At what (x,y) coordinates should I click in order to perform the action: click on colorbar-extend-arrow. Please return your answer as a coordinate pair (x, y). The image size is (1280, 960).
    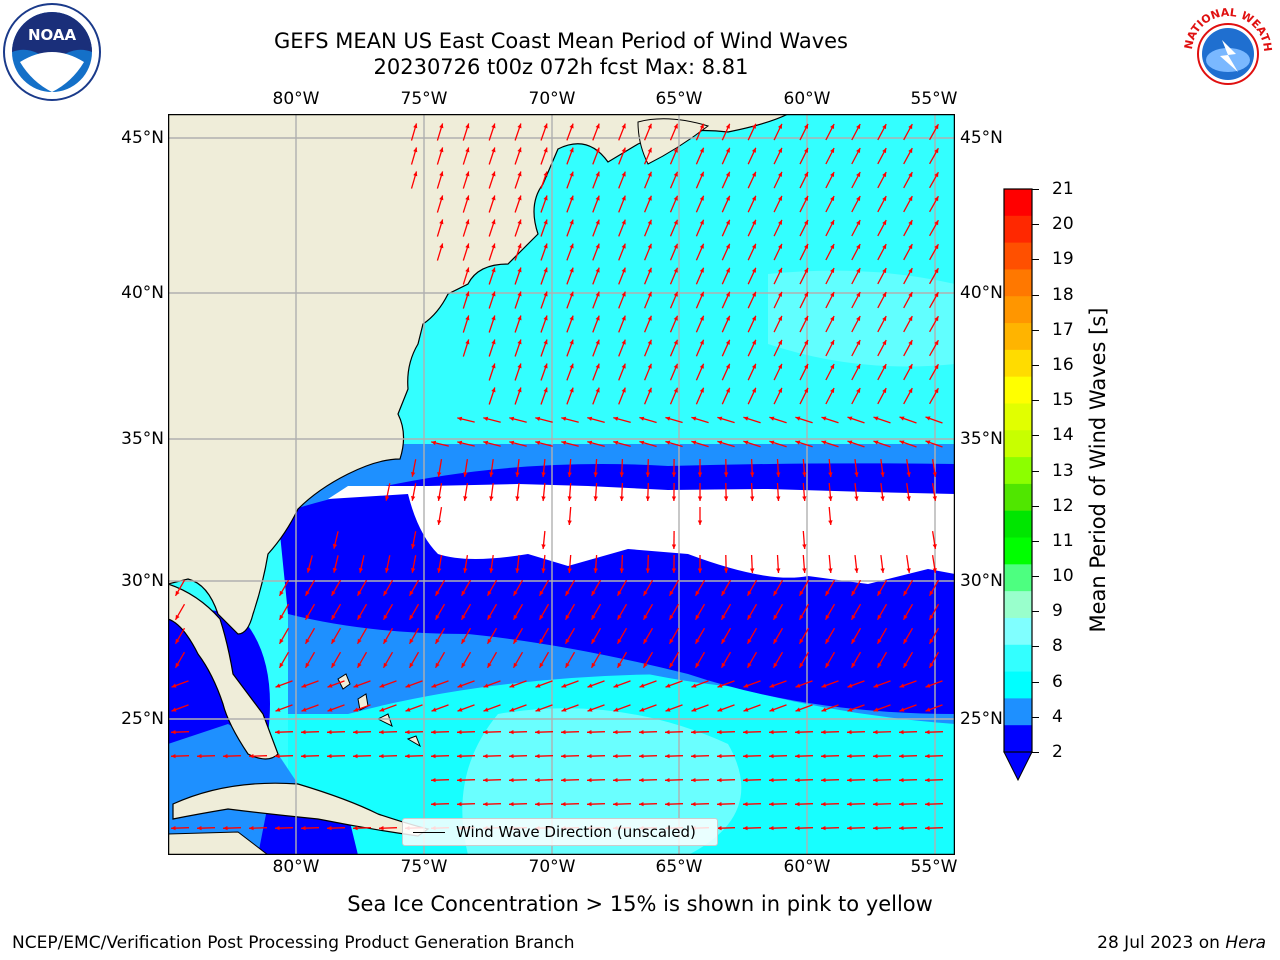
    Looking at the image, I should click on (1018, 766).